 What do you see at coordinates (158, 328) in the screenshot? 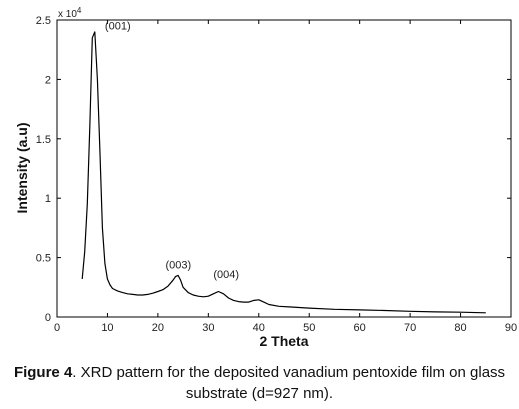
I see `x-tick-label: 20` at bounding box center [158, 328].